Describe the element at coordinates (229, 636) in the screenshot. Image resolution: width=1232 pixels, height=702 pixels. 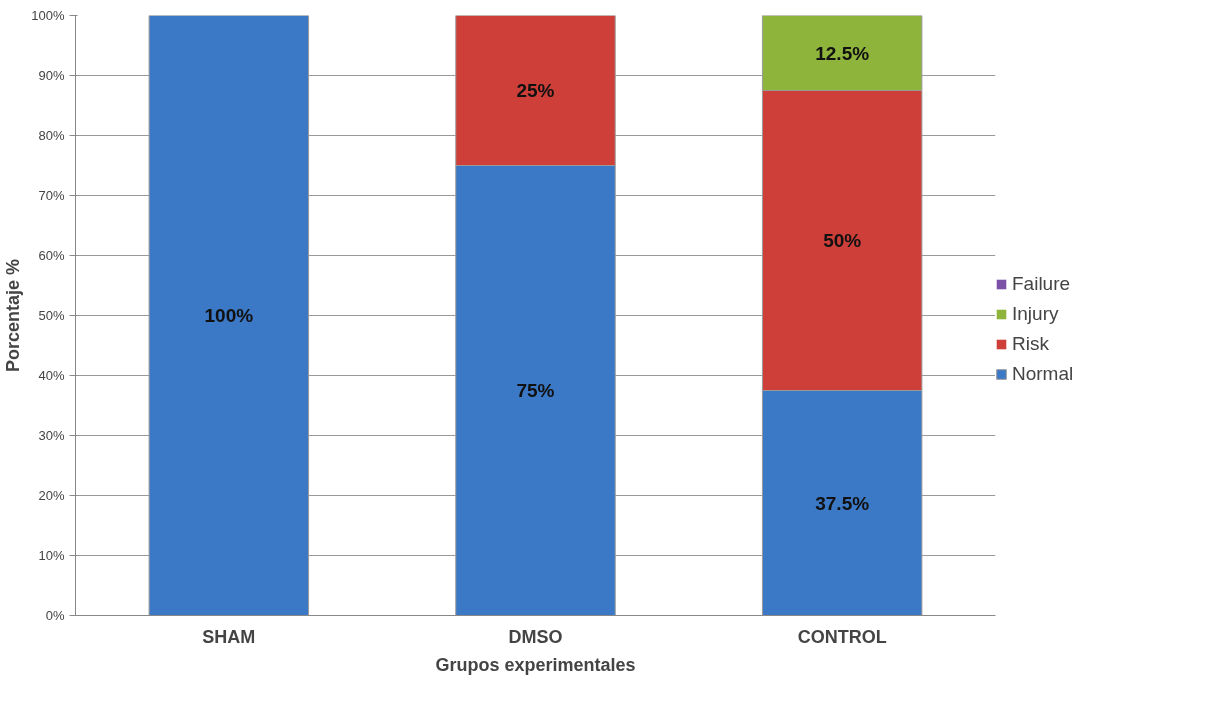
I see `x-tick-label: SHAM` at that location.